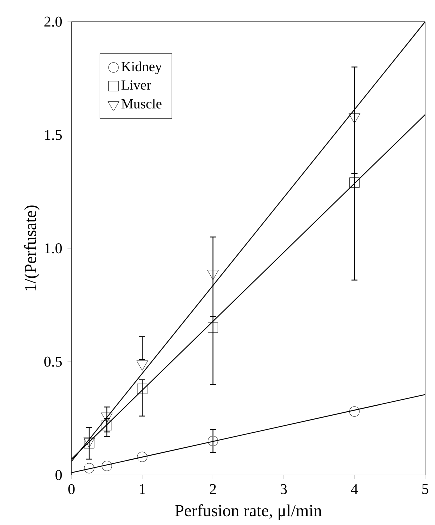  I want to click on x-tick-label: 2, so click(213, 489).